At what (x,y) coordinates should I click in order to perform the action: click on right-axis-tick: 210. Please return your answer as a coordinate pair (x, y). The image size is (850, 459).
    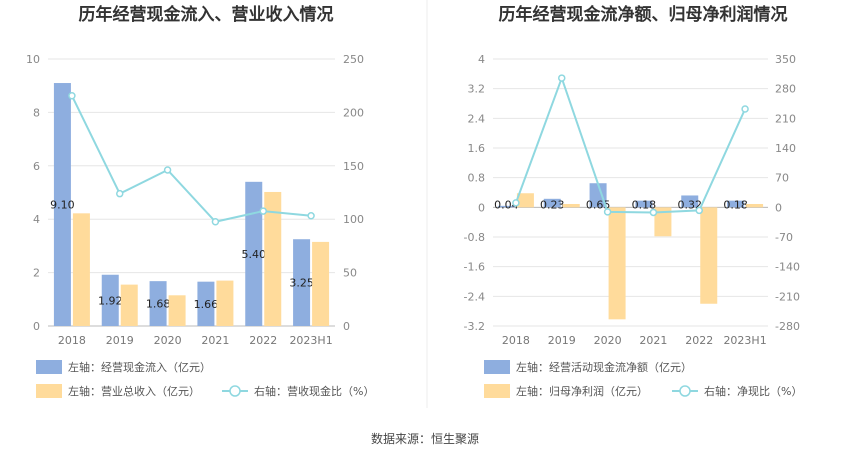
    Looking at the image, I should click on (785, 118).